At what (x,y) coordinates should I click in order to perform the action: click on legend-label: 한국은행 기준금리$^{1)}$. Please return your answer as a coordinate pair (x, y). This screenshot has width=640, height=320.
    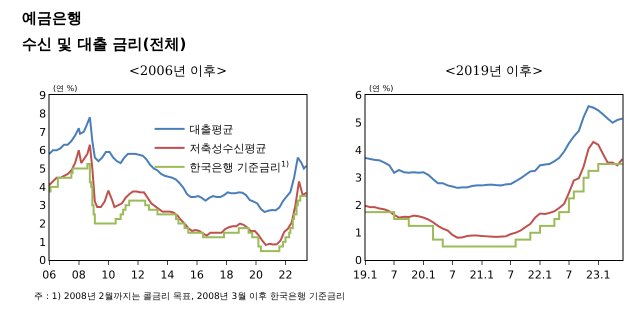
    Looking at the image, I should click on (239, 167).